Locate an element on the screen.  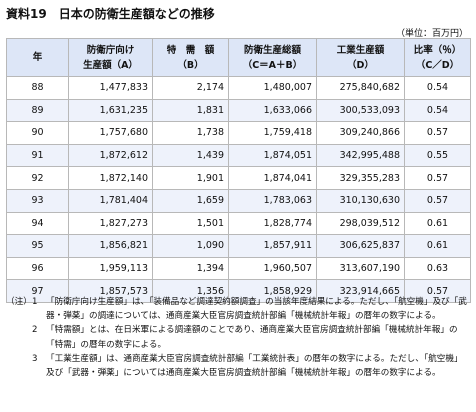
cell-industrial-production: 313,607,190 is located at coordinates (360, 268).